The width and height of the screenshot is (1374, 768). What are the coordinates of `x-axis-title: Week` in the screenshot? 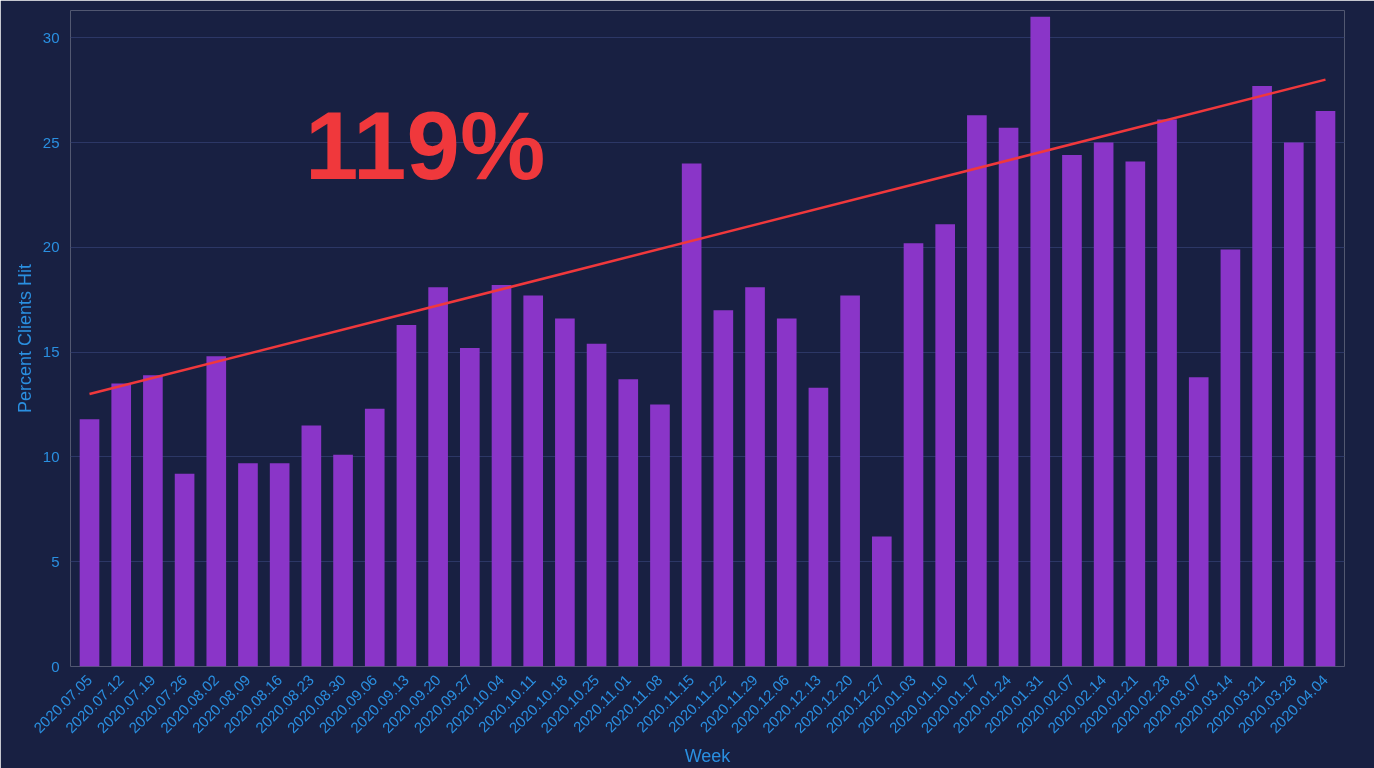 It's located at (708, 755).